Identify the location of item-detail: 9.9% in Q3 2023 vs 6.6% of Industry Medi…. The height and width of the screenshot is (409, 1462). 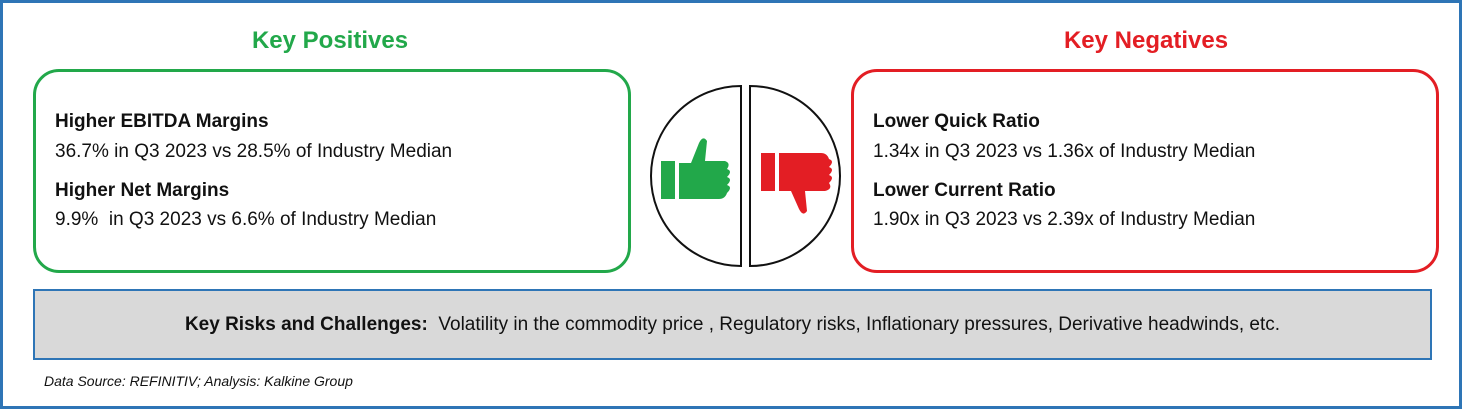
(246, 219).